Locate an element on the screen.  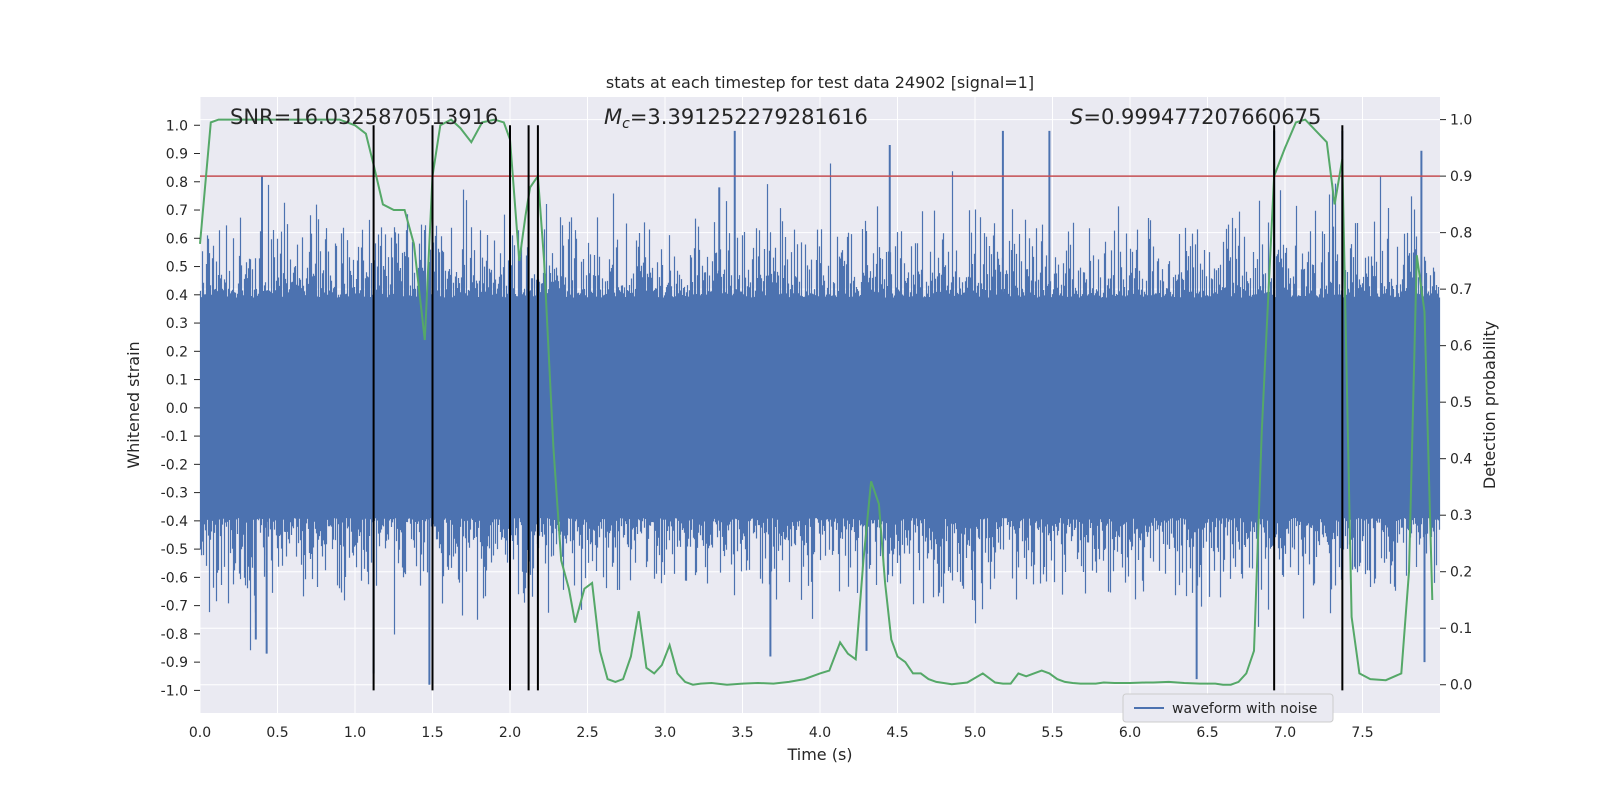
right-y-tick-label: 0.4 is located at coordinates (1461, 460).